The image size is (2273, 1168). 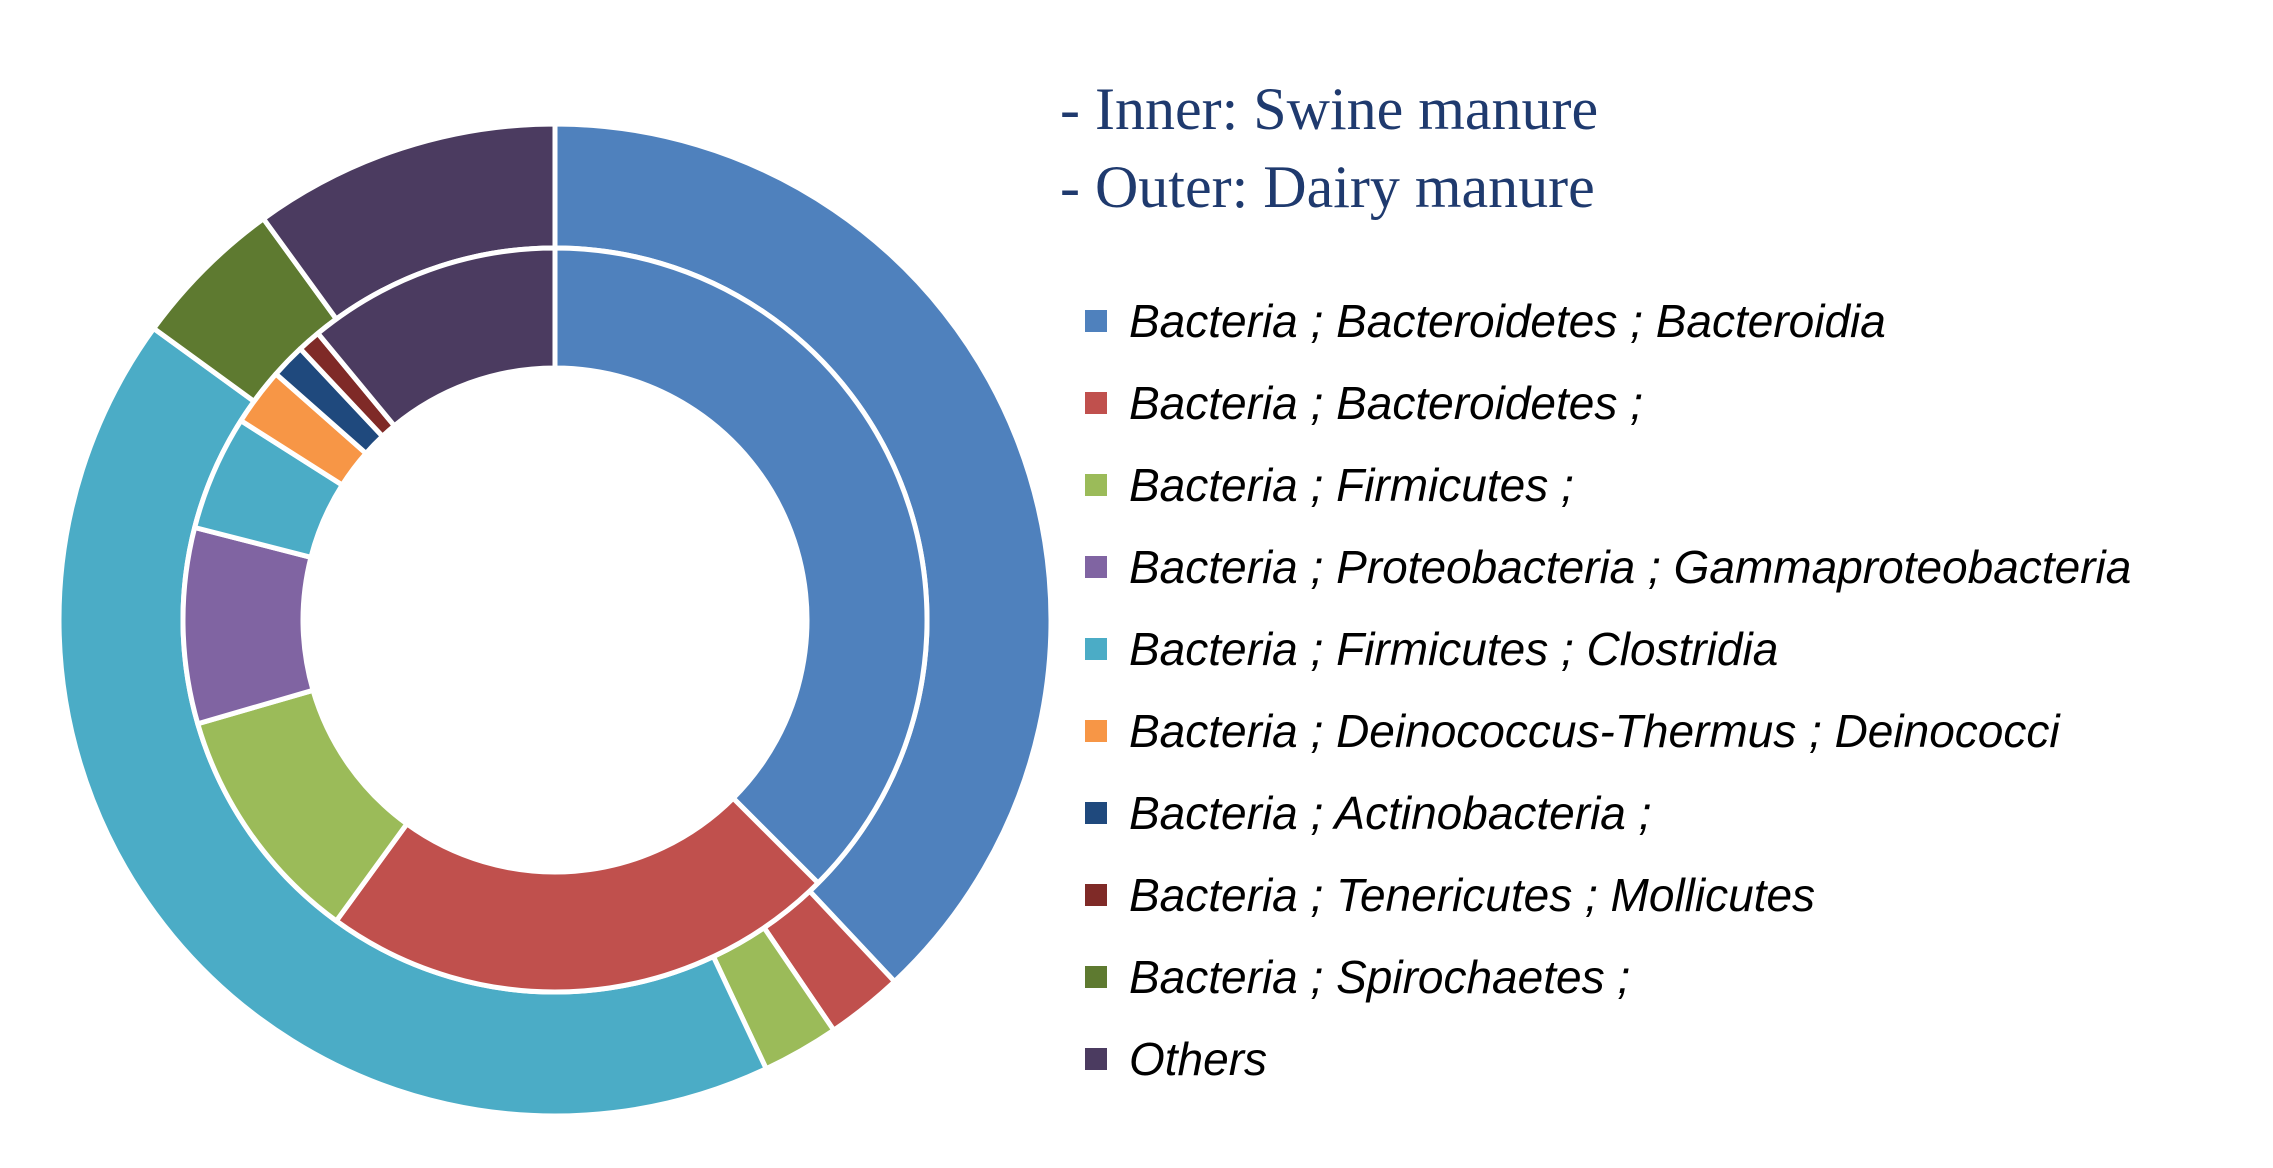 What do you see at coordinates (577, 895) in the screenshot?
I see `inner-slice-bacteria-bacteroidetes` at bounding box center [577, 895].